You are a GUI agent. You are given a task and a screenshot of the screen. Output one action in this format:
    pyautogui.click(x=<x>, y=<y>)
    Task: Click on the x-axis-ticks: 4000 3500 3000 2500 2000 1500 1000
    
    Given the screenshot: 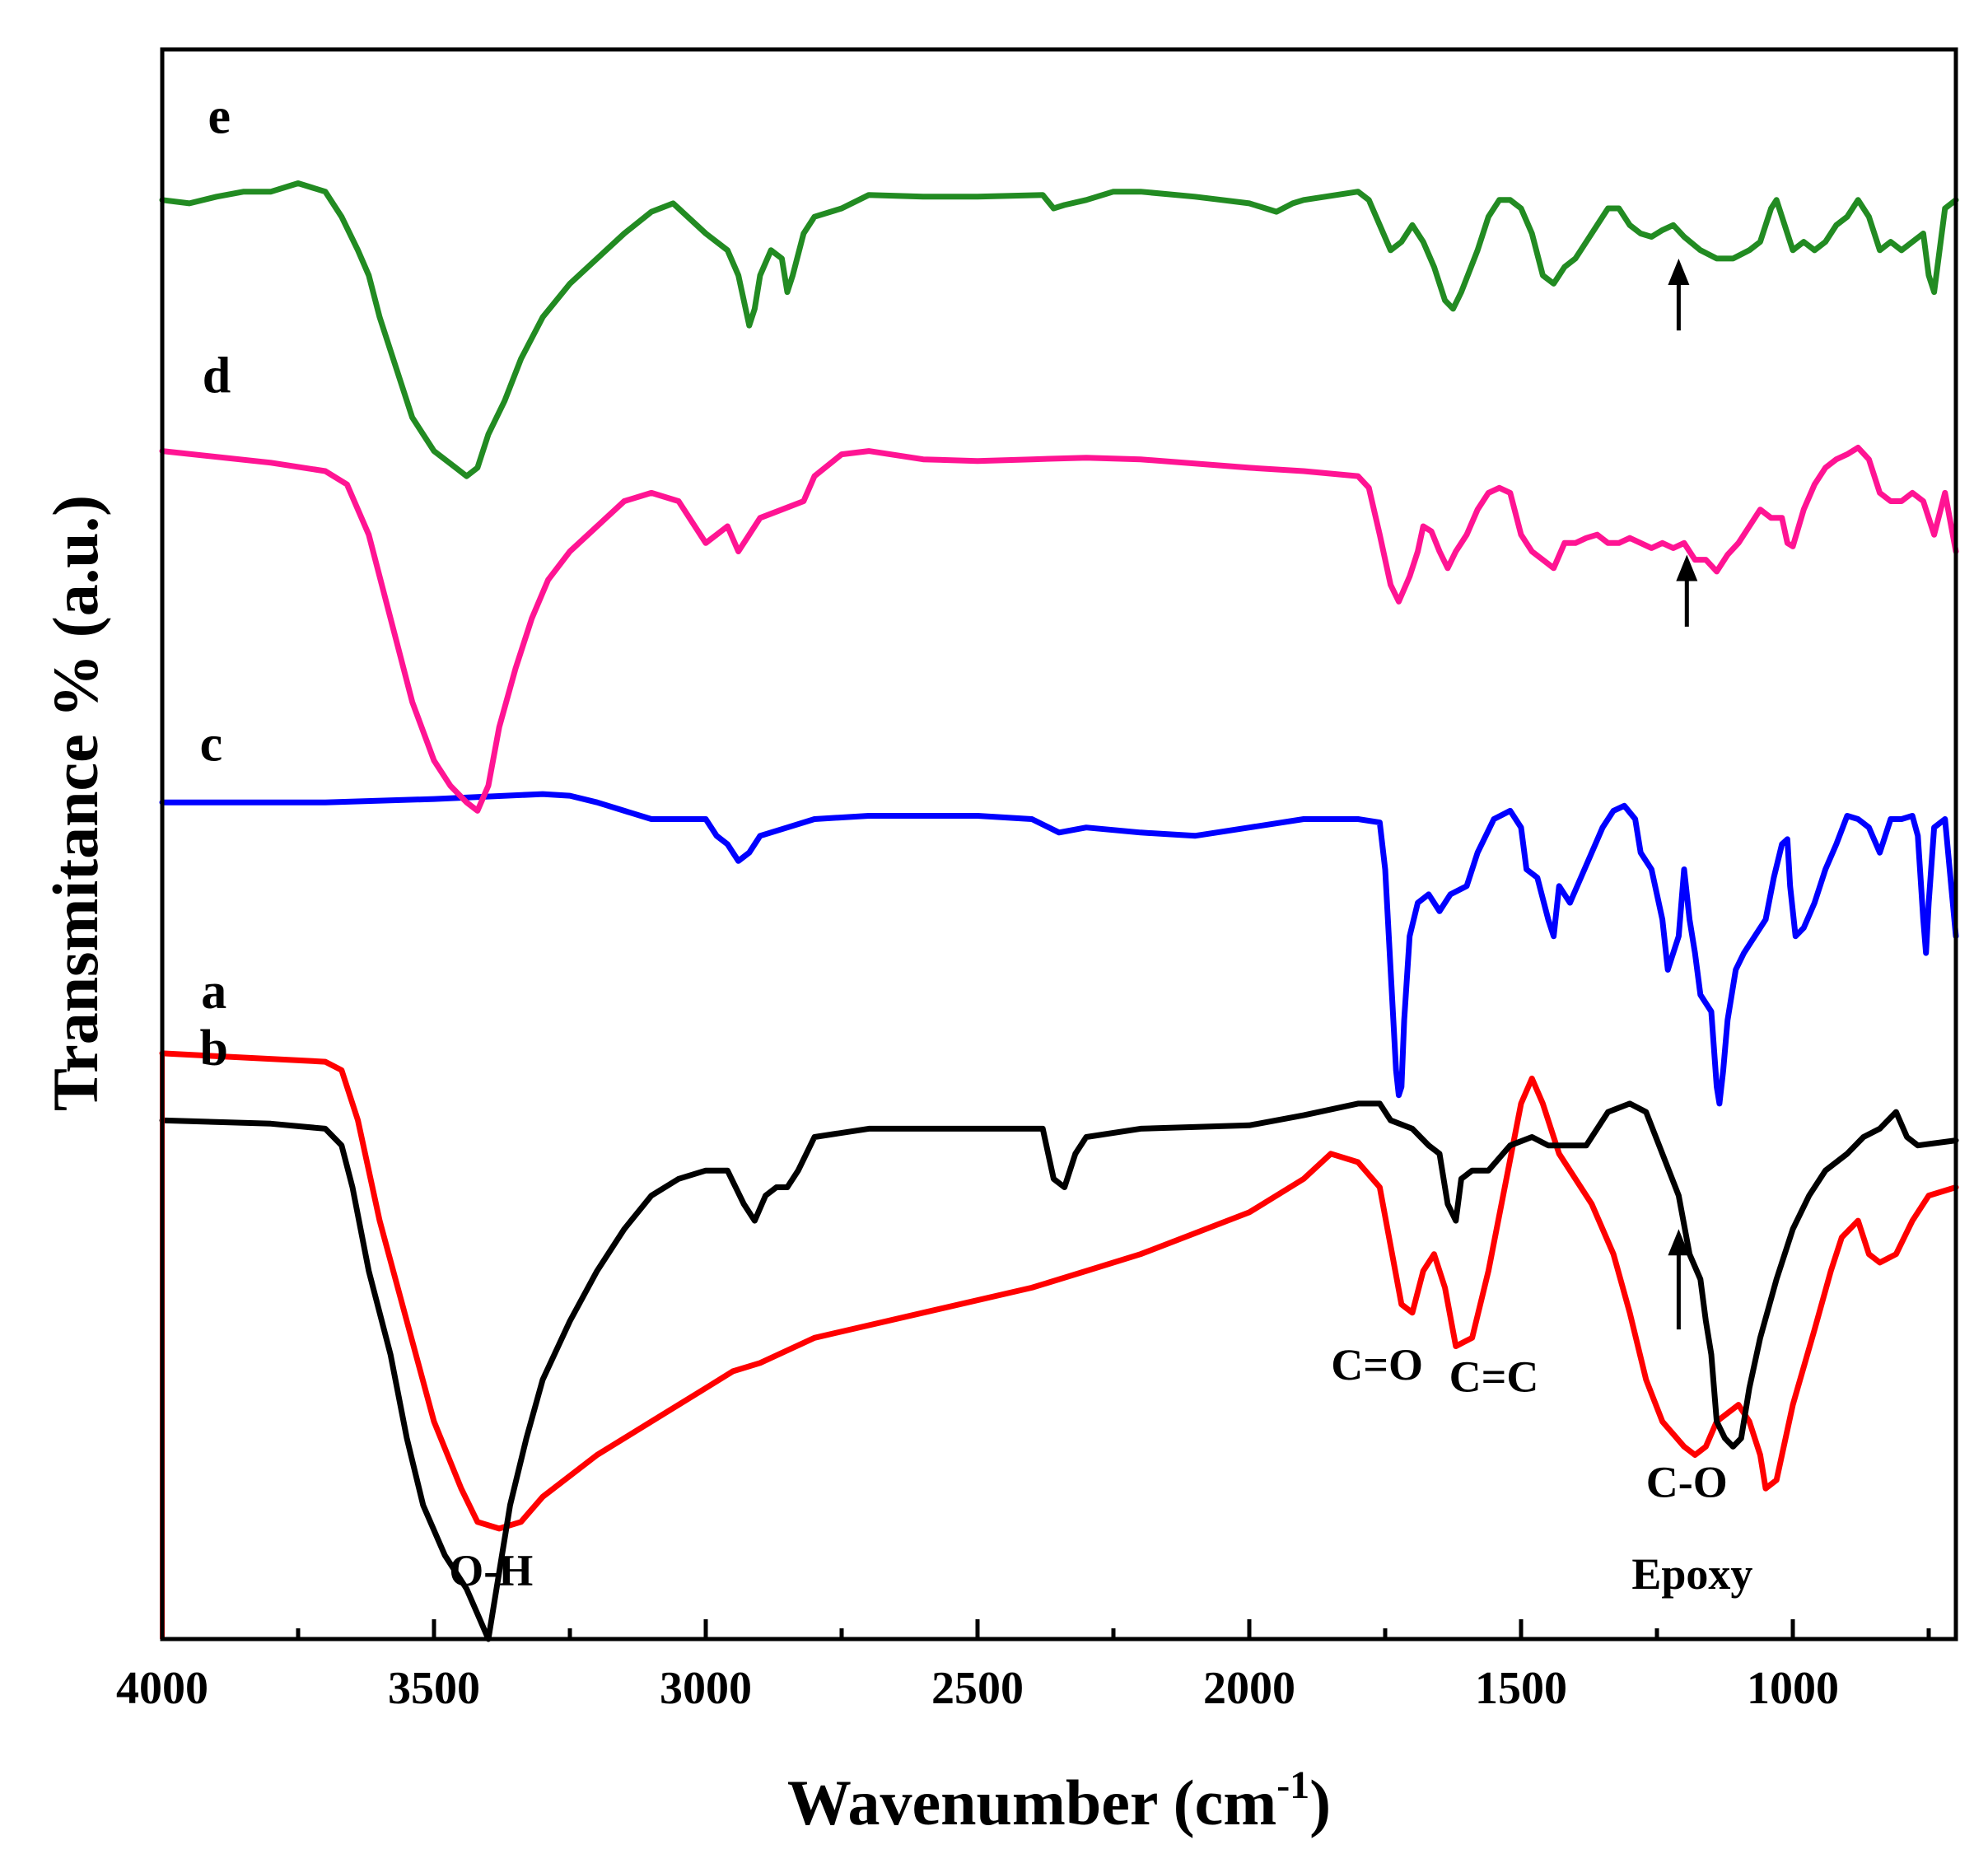 What is the action you would take?
    pyautogui.click(x=1023, y=1666)
    